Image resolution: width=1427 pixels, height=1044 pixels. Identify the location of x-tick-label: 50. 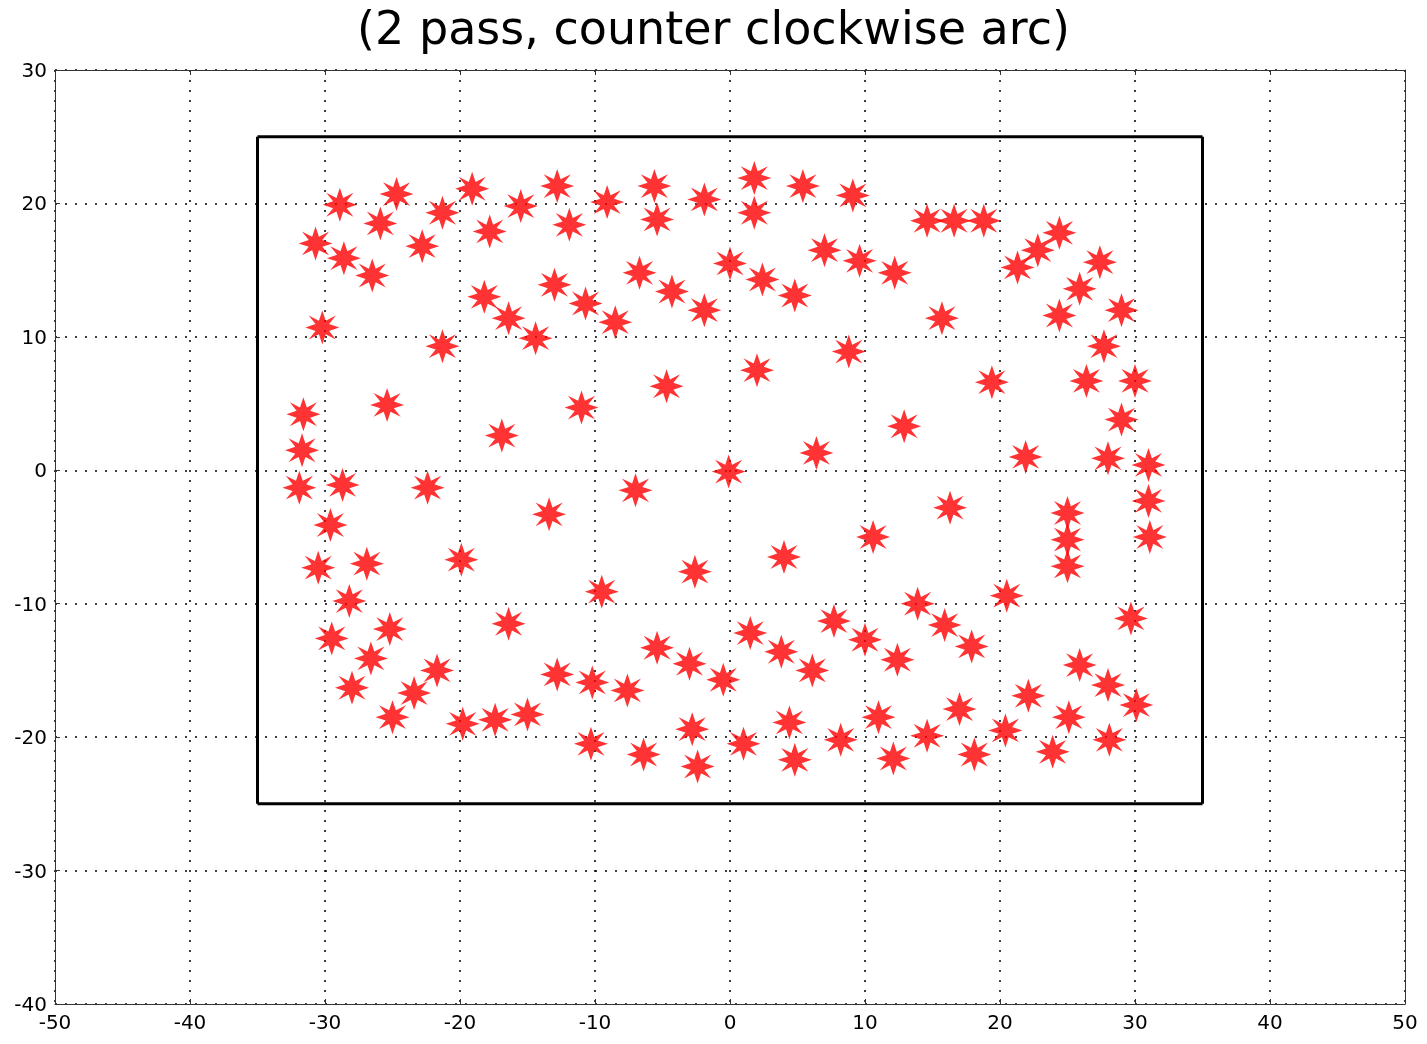
(1405, 1022).